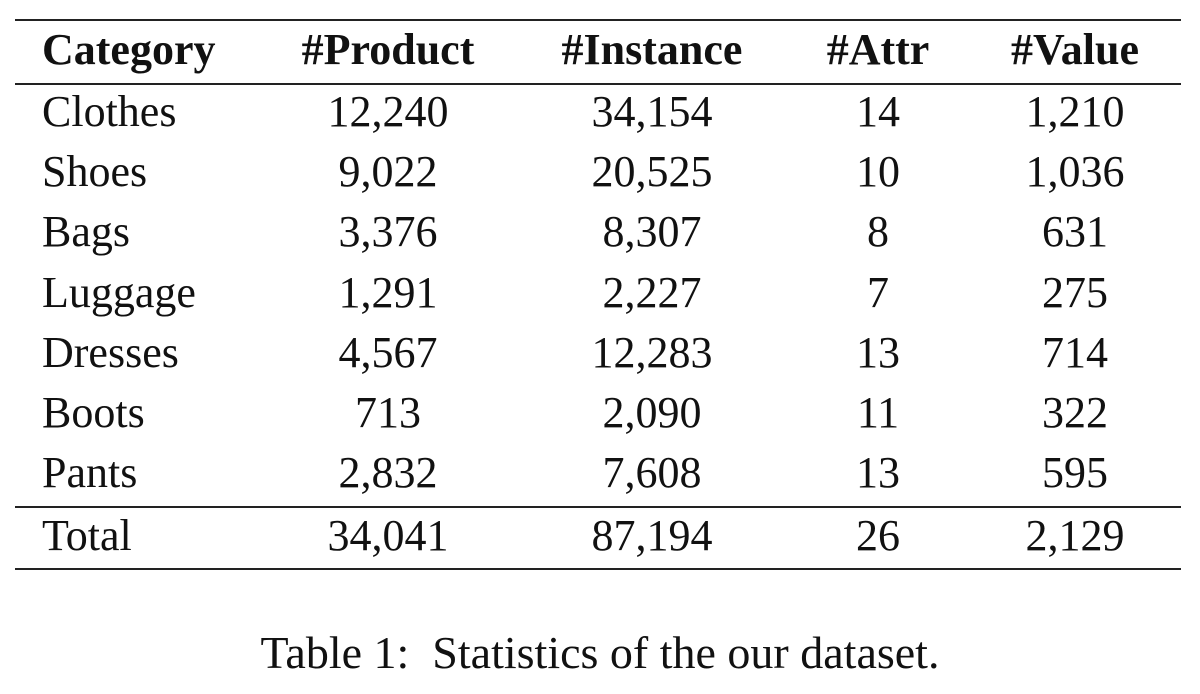 This screenshot has width=1200, height=694. What do you see at coordinates (388, 473) in the screenshot?
I see `table-cell: 2,832` at bounding box center [388, 473].